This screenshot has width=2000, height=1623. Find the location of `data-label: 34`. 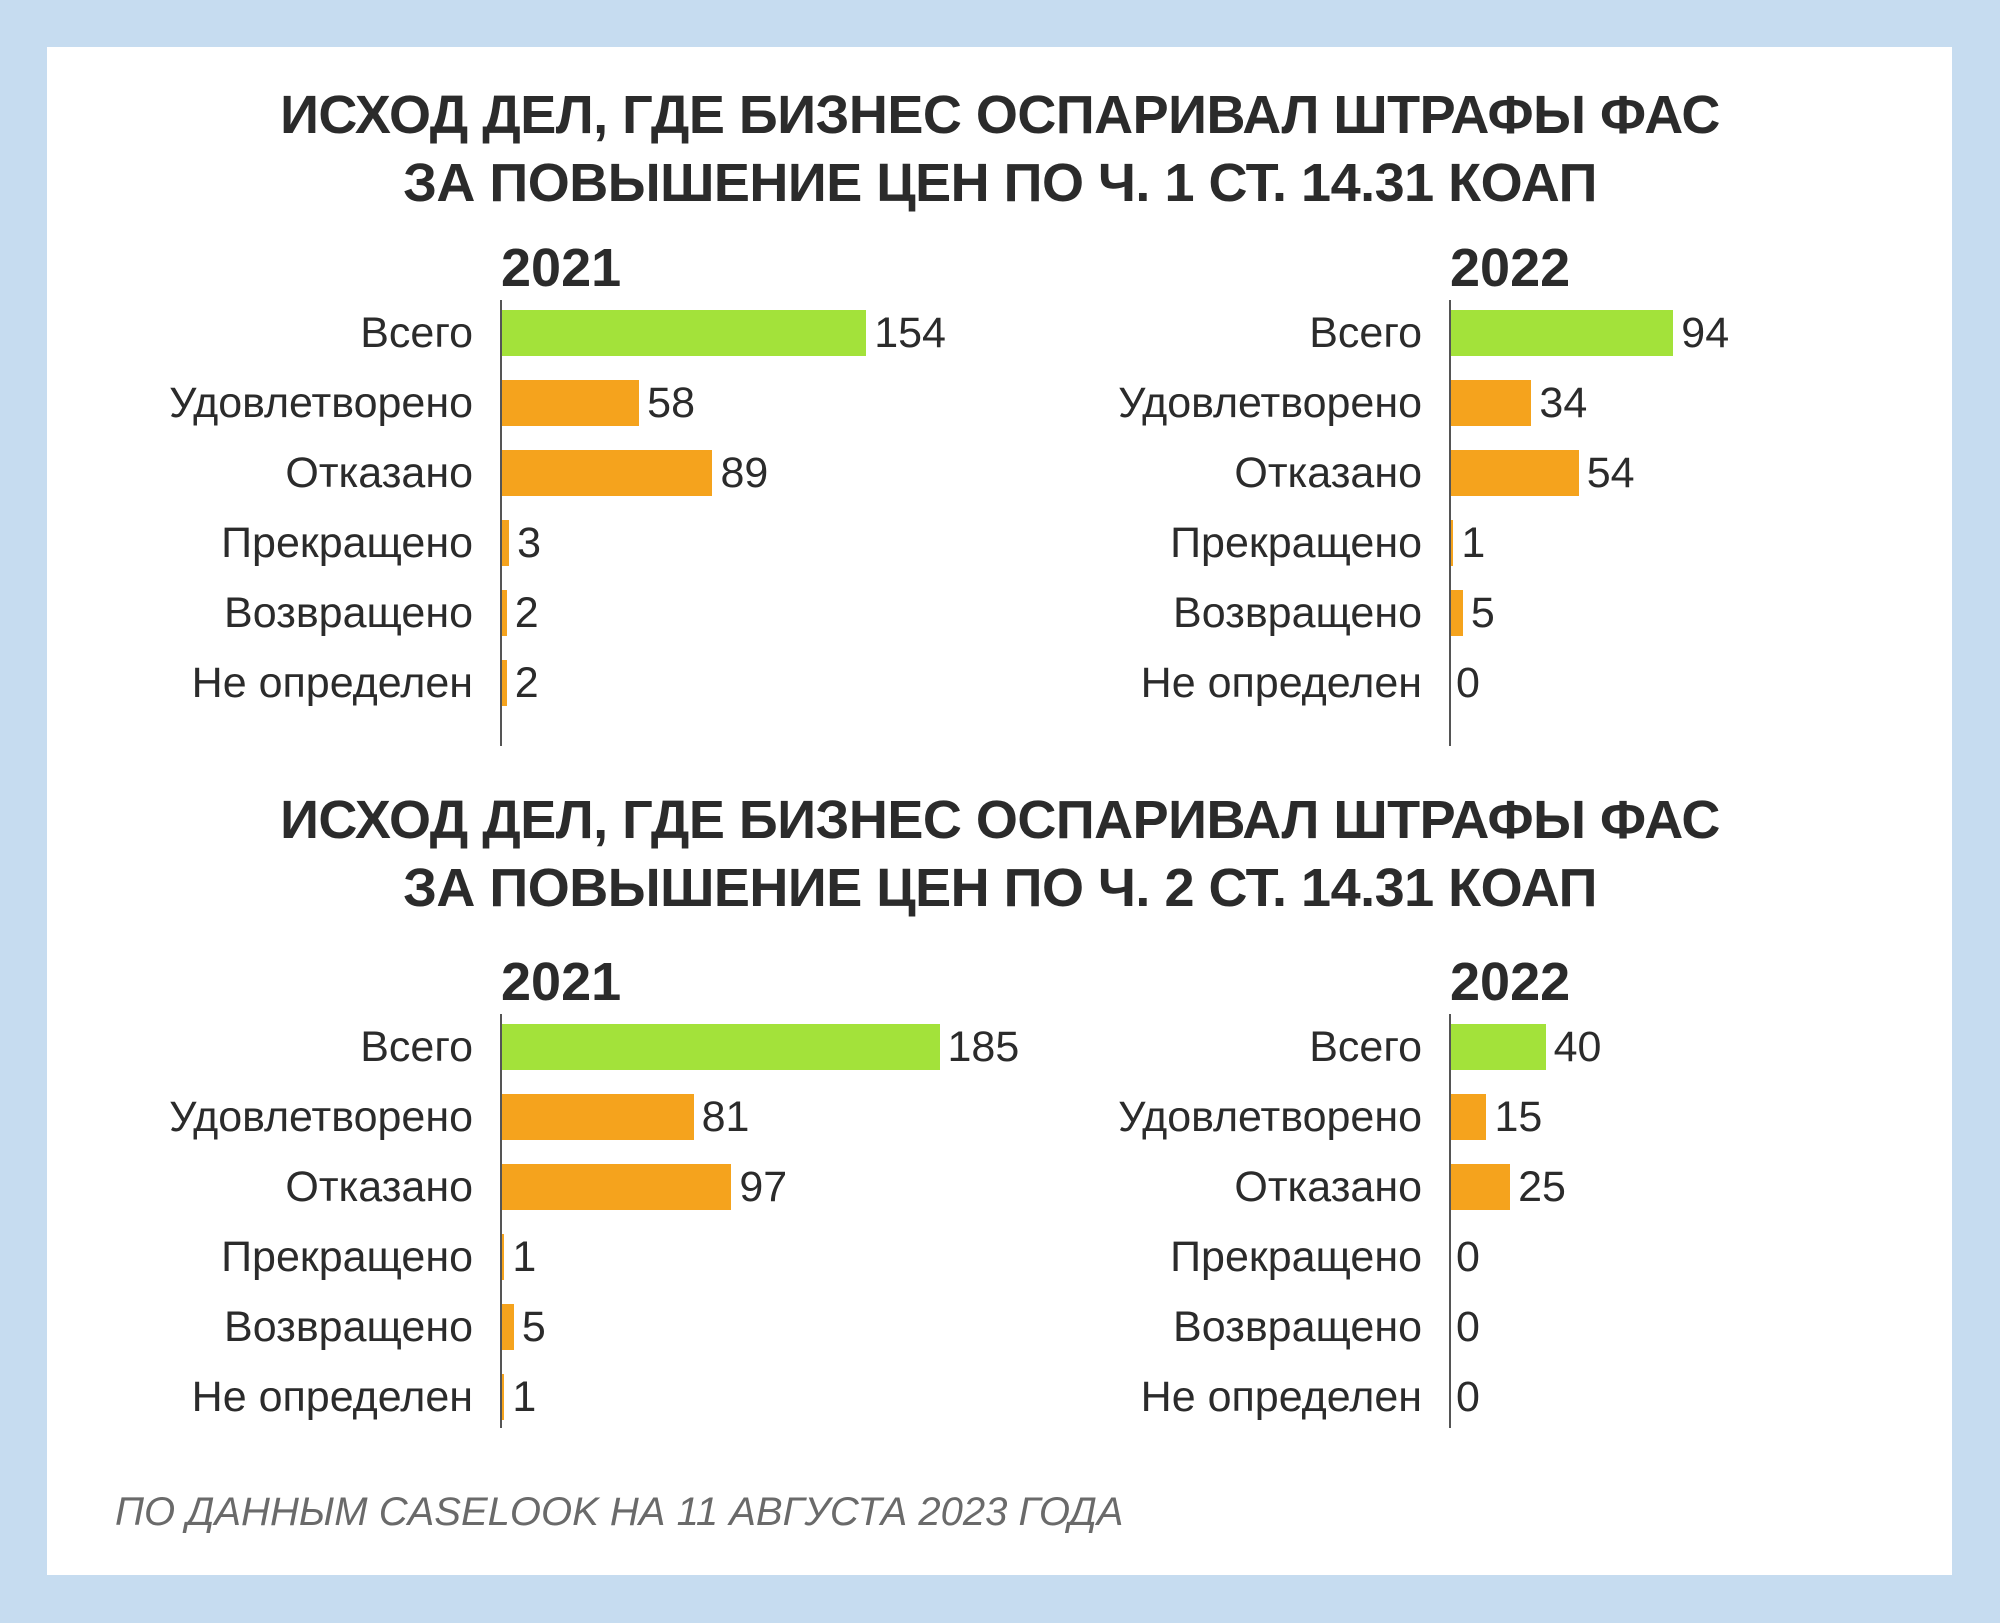

data-label: 34 is located at coordinates (1563, 403).